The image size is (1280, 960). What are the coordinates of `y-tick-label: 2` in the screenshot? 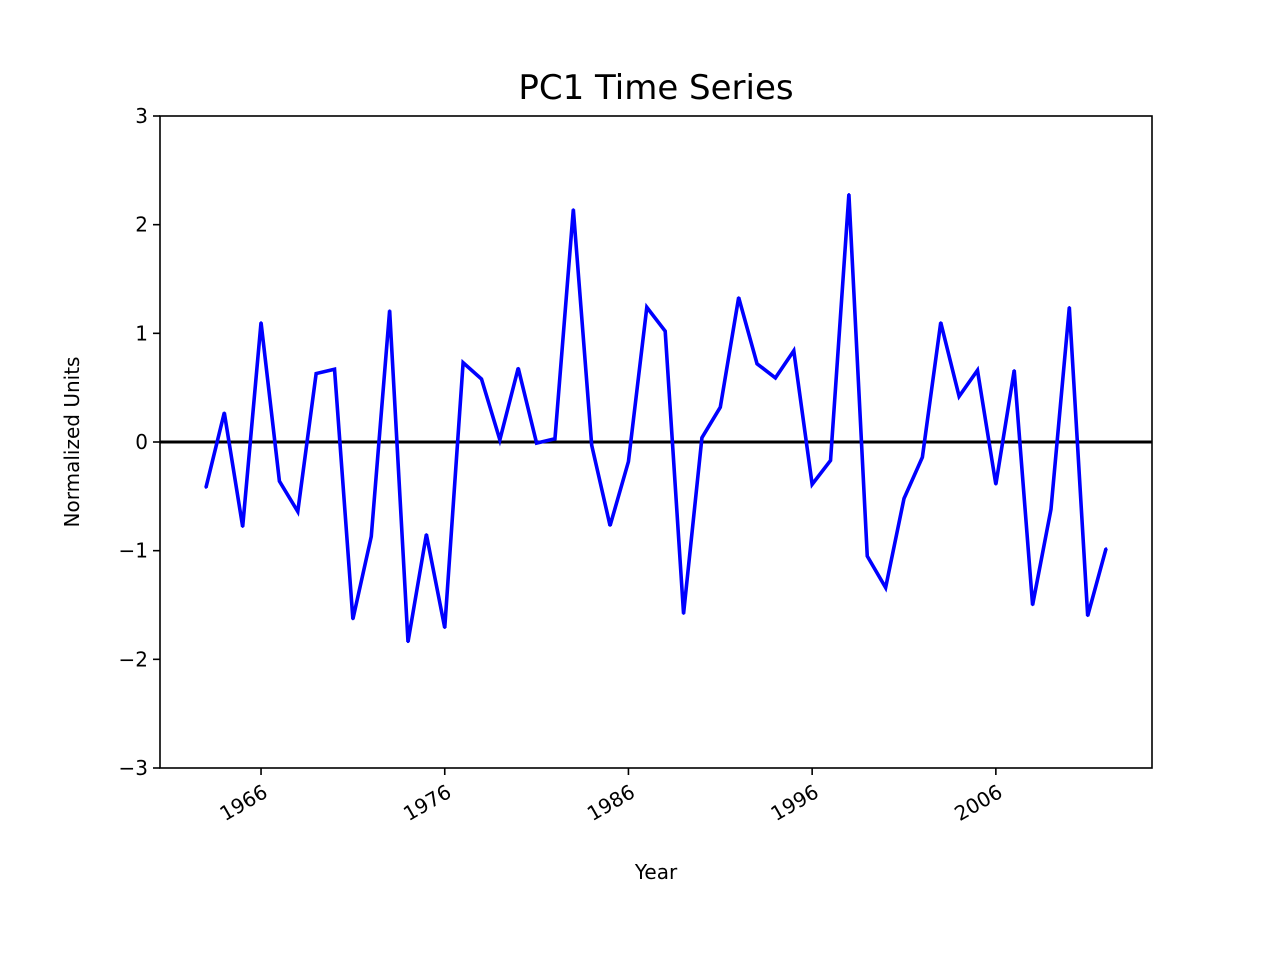 It's located at (141, 225).